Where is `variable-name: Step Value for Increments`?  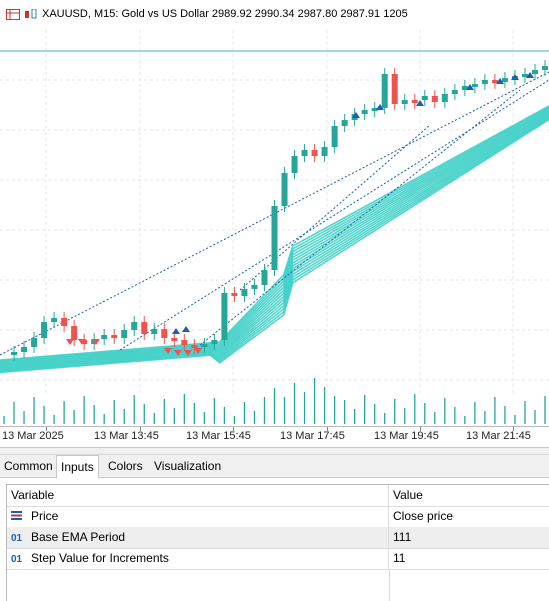 variable-name: Step Value for Increments is located at coordinates (100, 558).